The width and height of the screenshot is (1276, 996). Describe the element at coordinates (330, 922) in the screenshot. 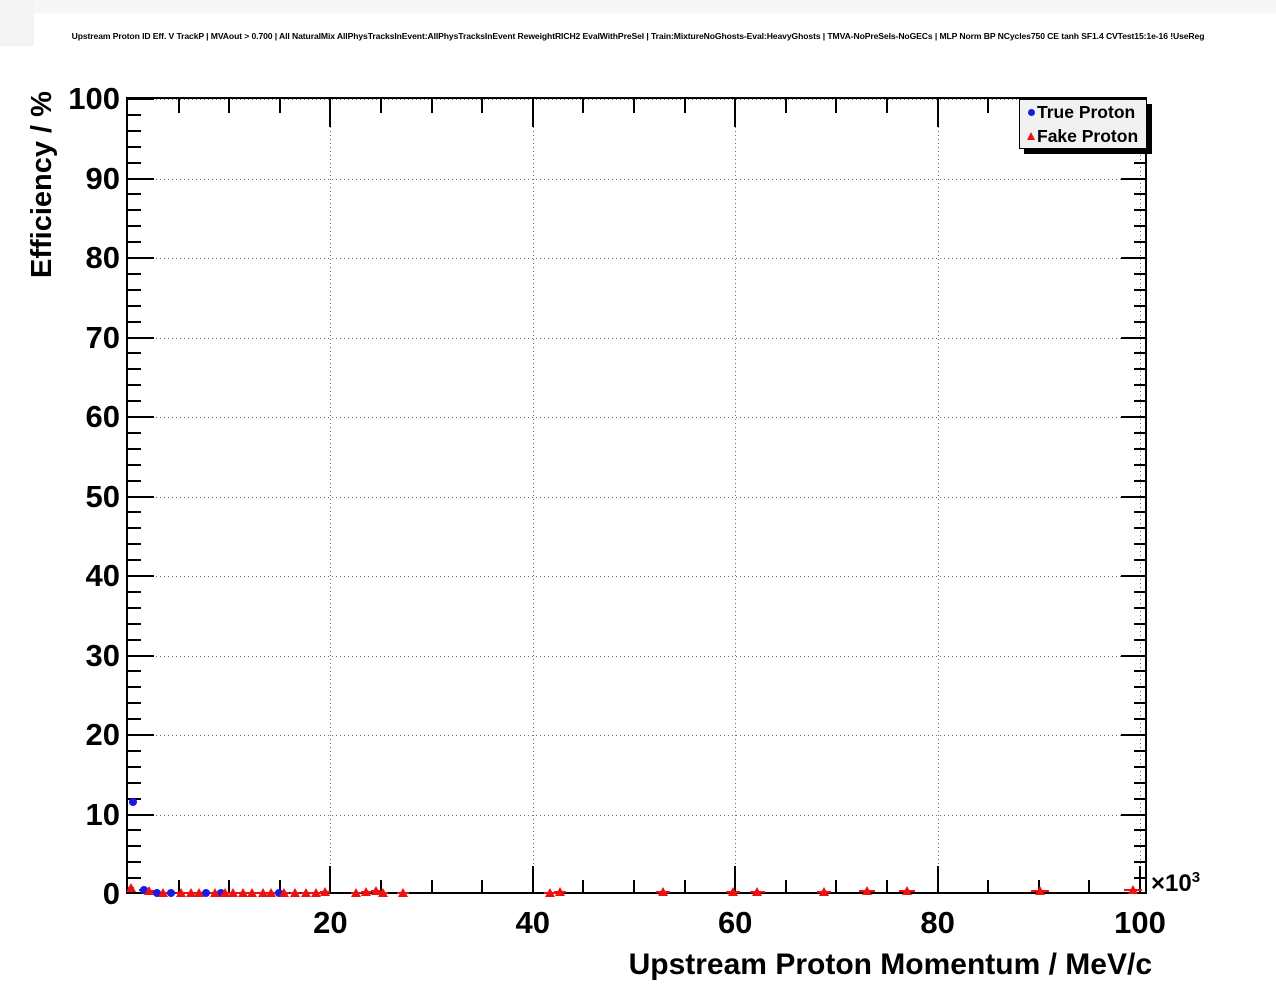

I see `x-tick-label: 20` at that location.